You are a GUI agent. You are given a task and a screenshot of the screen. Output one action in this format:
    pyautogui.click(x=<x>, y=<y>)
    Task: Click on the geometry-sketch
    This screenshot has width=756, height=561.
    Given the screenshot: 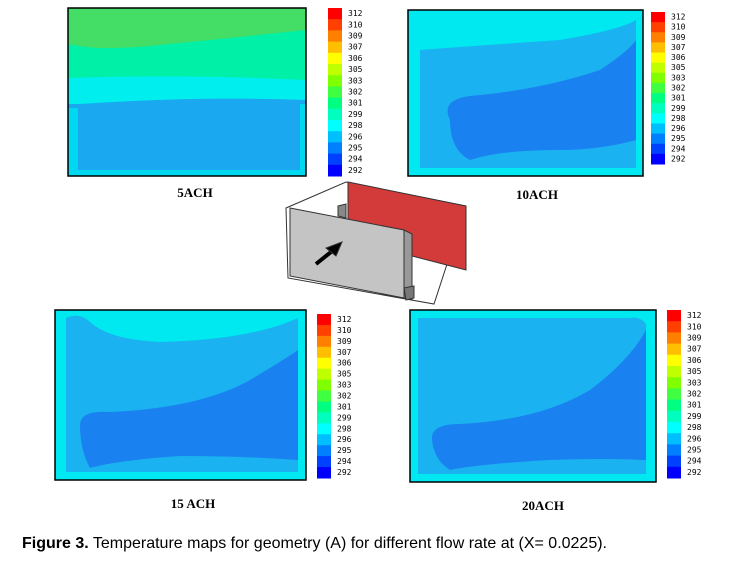 What is the action you would take?
    pyautogui.click(x=376, y=243)
    